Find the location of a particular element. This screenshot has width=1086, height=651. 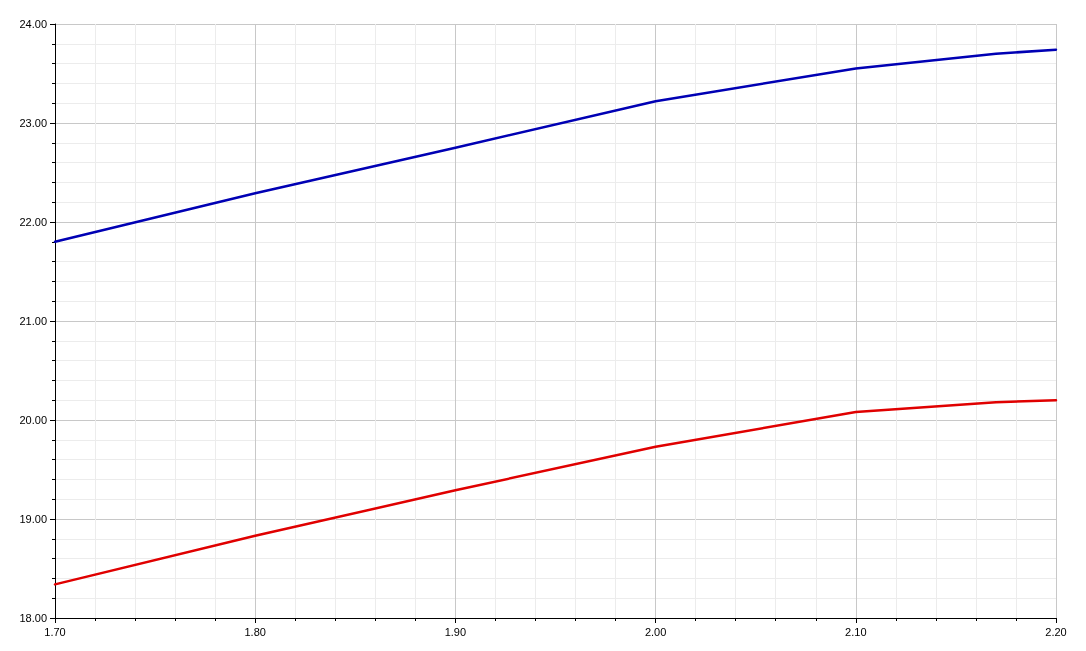

y-tick-label: 21.00 is located at coordinates (33, 321).